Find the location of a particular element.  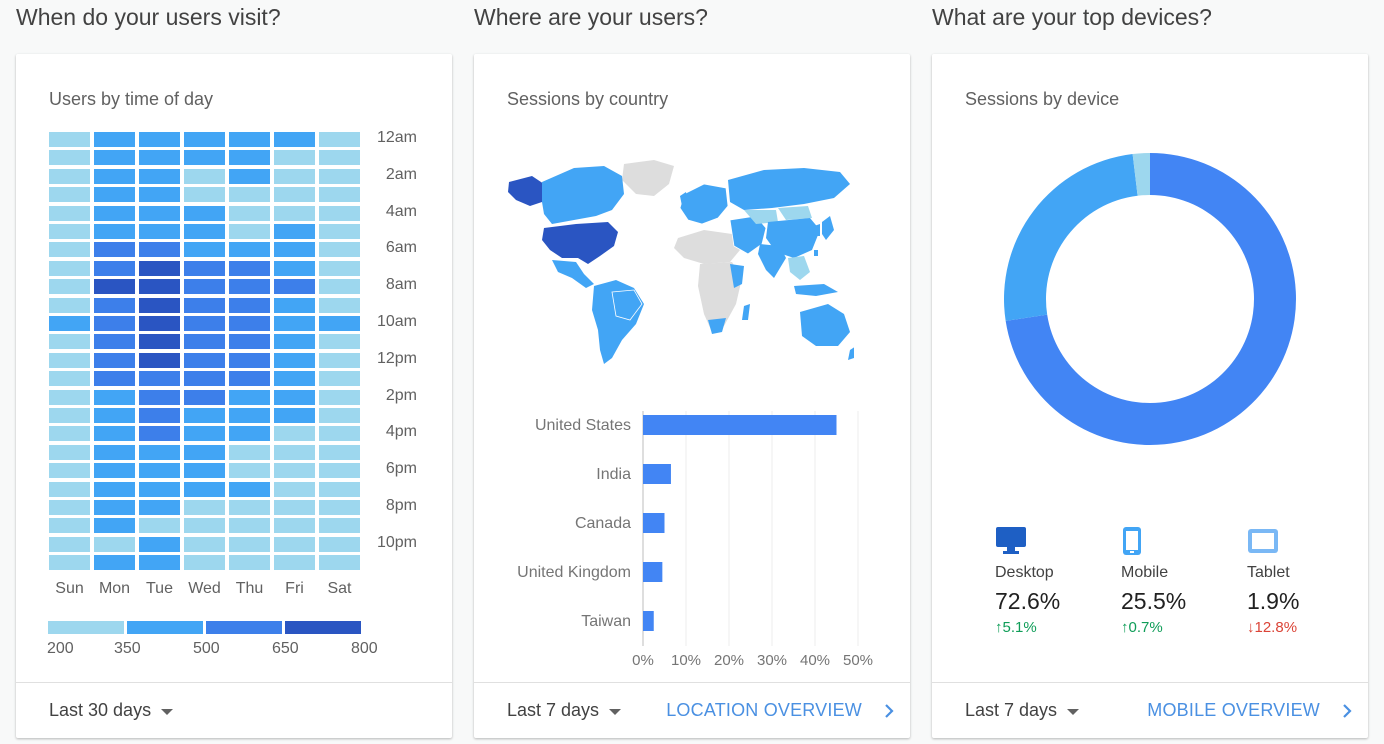

card-title: Sessions by device is located at coordinates (1042, 99).